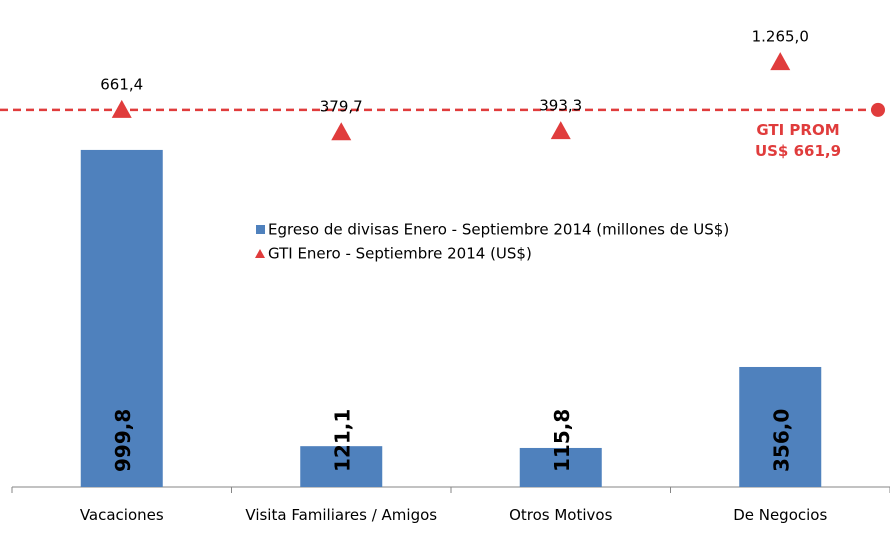 The width and height of the screenshot is (890, 547). Describe the element at coordinates (560, 106) in the screenshot. I see `marker-value-label: 393,3` at that location.